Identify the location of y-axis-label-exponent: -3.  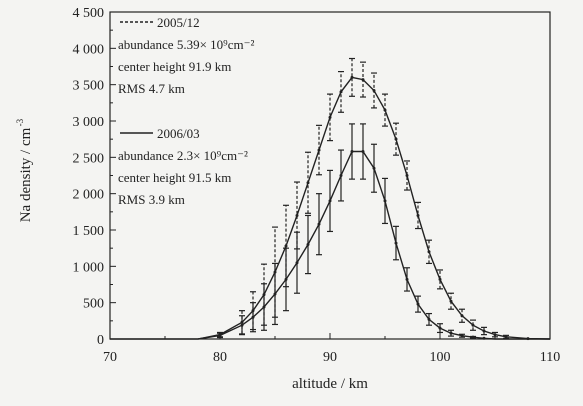
(20, 122).